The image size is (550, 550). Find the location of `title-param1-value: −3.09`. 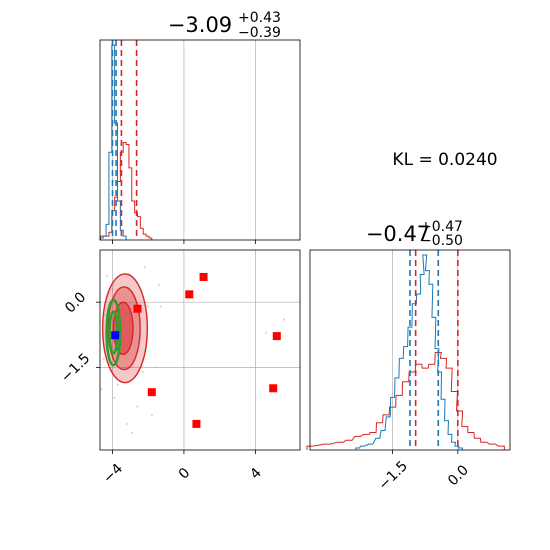

title-param1-value: −3.09 is located at coordinates (200, 25).